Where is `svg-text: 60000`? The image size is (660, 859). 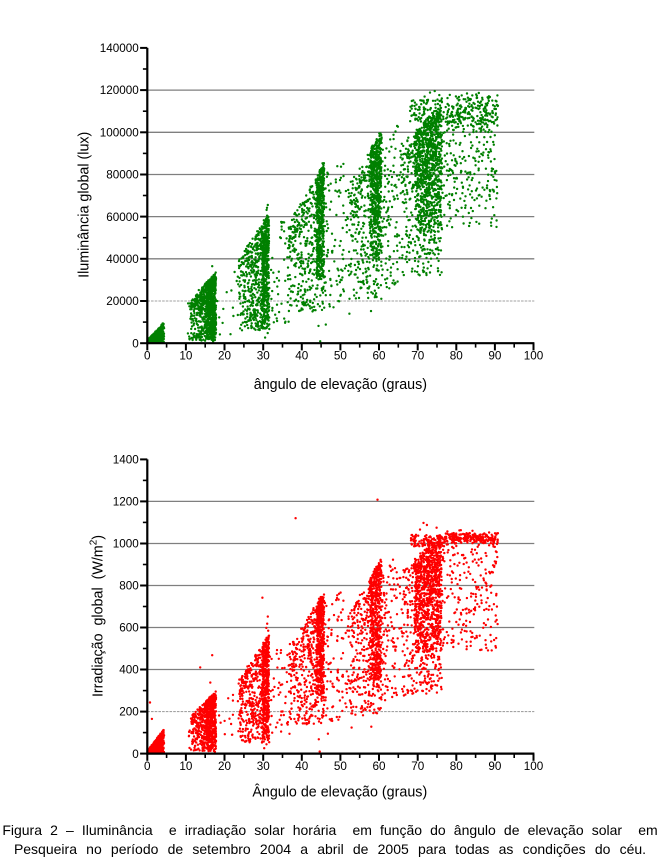
svg-text: 60000 is located at coordinates (122, 217).